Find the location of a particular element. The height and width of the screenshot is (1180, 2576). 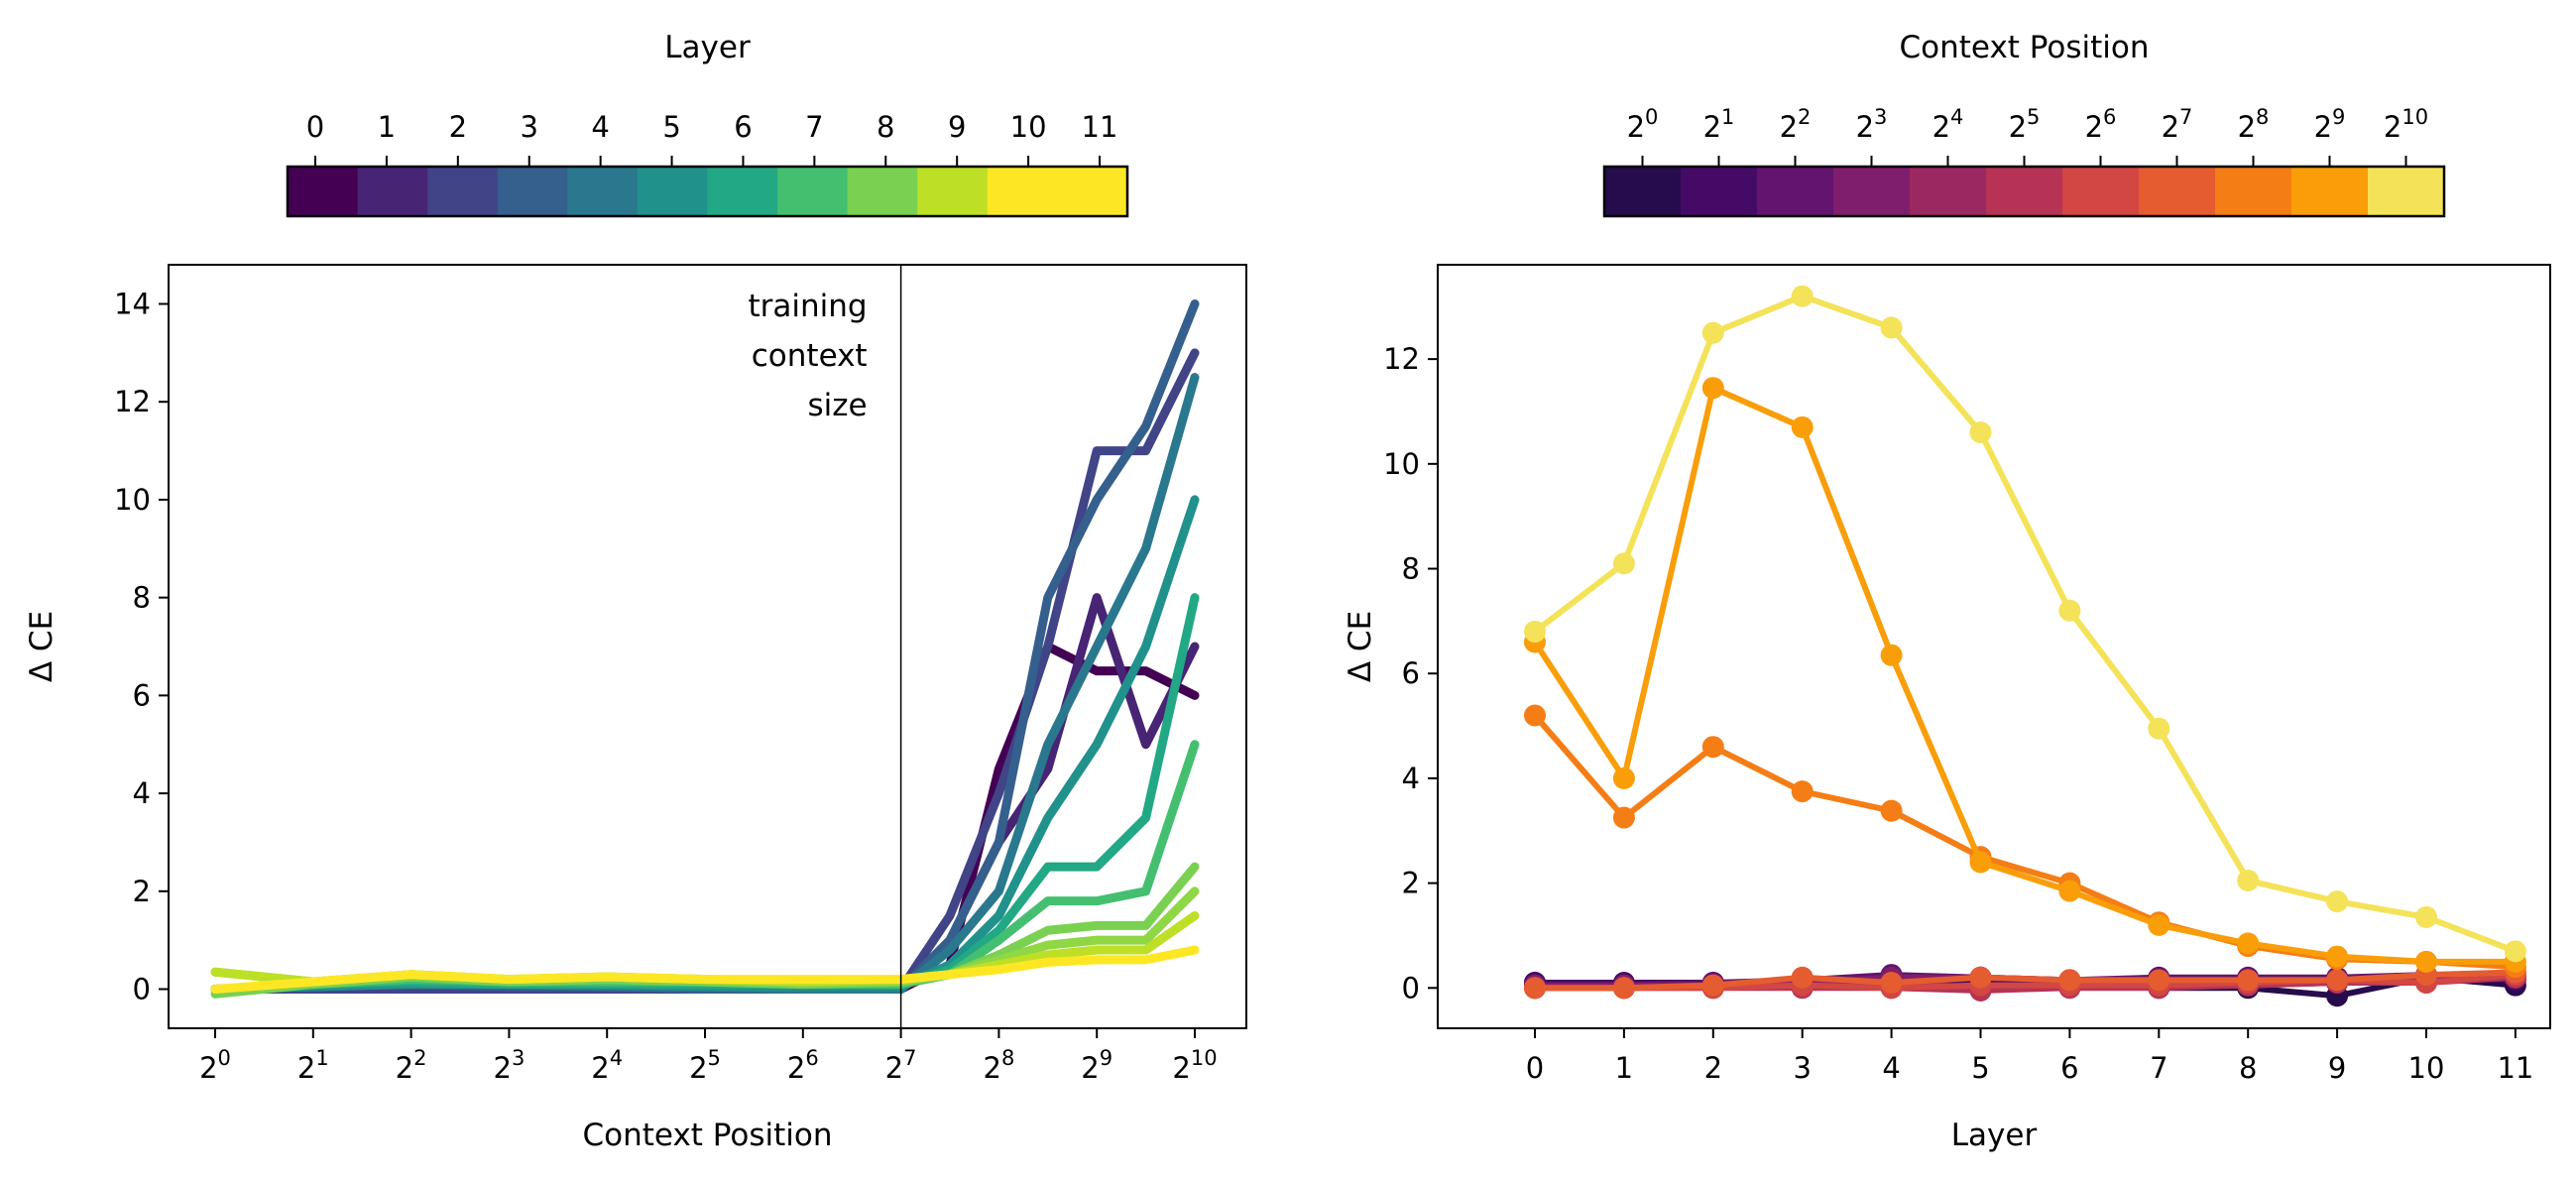

x-tick-label: 23 is located at coordinates (509, 1065).